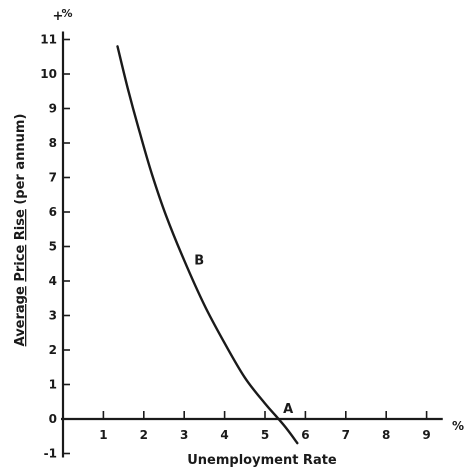 The height and width of the screenshot is (468, 466). What do you see at coordinates (199, 260) in the screenshot?
I see `point-label-b: B` at bounding box center [199, 260].